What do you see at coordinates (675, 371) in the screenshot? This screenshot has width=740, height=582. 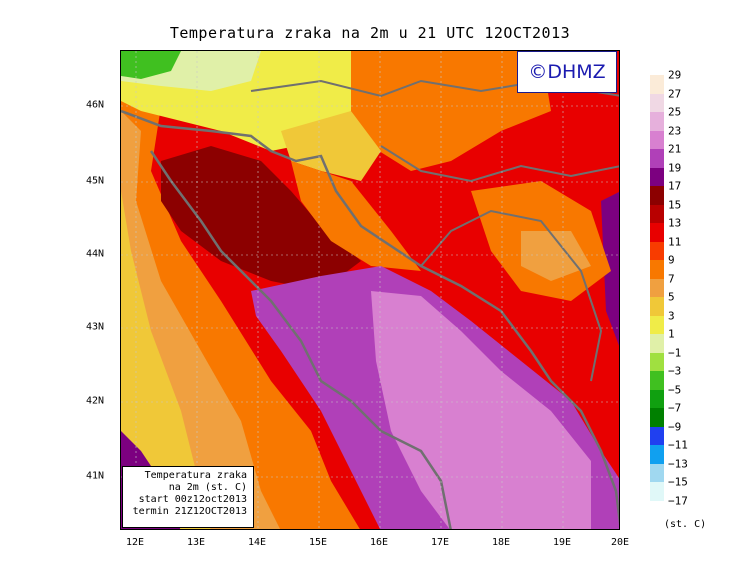 I see `legend-label: −3` at bounding box center [675, 371].